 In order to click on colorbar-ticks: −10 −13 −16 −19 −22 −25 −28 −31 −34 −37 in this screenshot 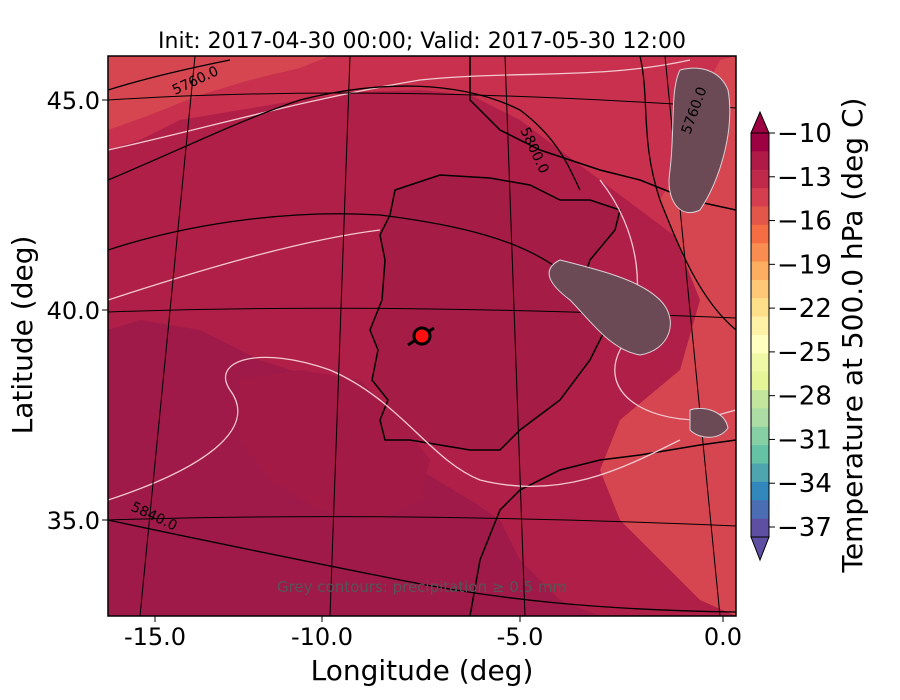, I will do `click(800, 331)`.